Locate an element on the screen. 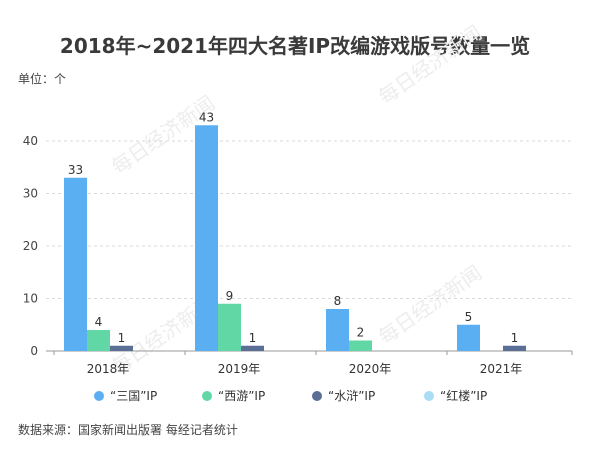 This screenshot has height=453, width=590. x-tick-label: 2021年 is located at coordinates (501, 369).